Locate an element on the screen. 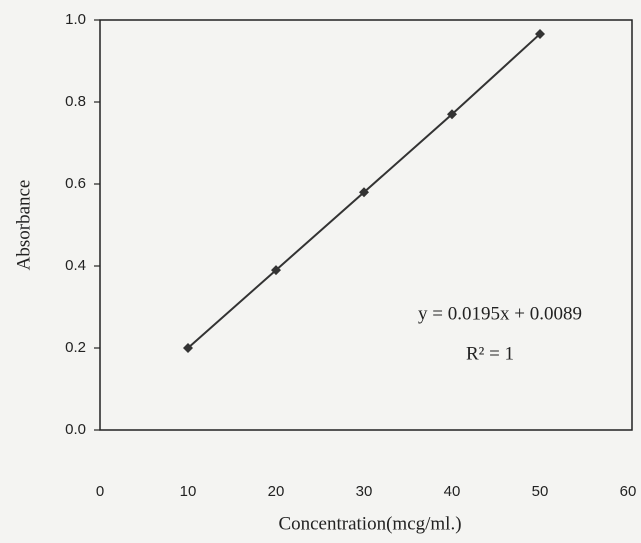 This screenshot has width=641, height=543. x-tick-label: 40 is located at coordinates (452, 491).